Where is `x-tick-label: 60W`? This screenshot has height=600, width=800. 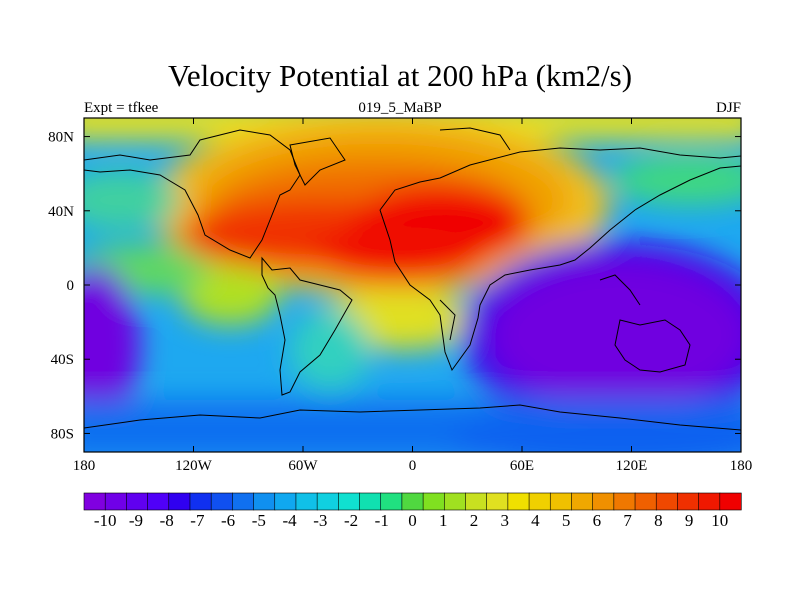 x-tick-label: 60W is located at coordinates (303, 466).